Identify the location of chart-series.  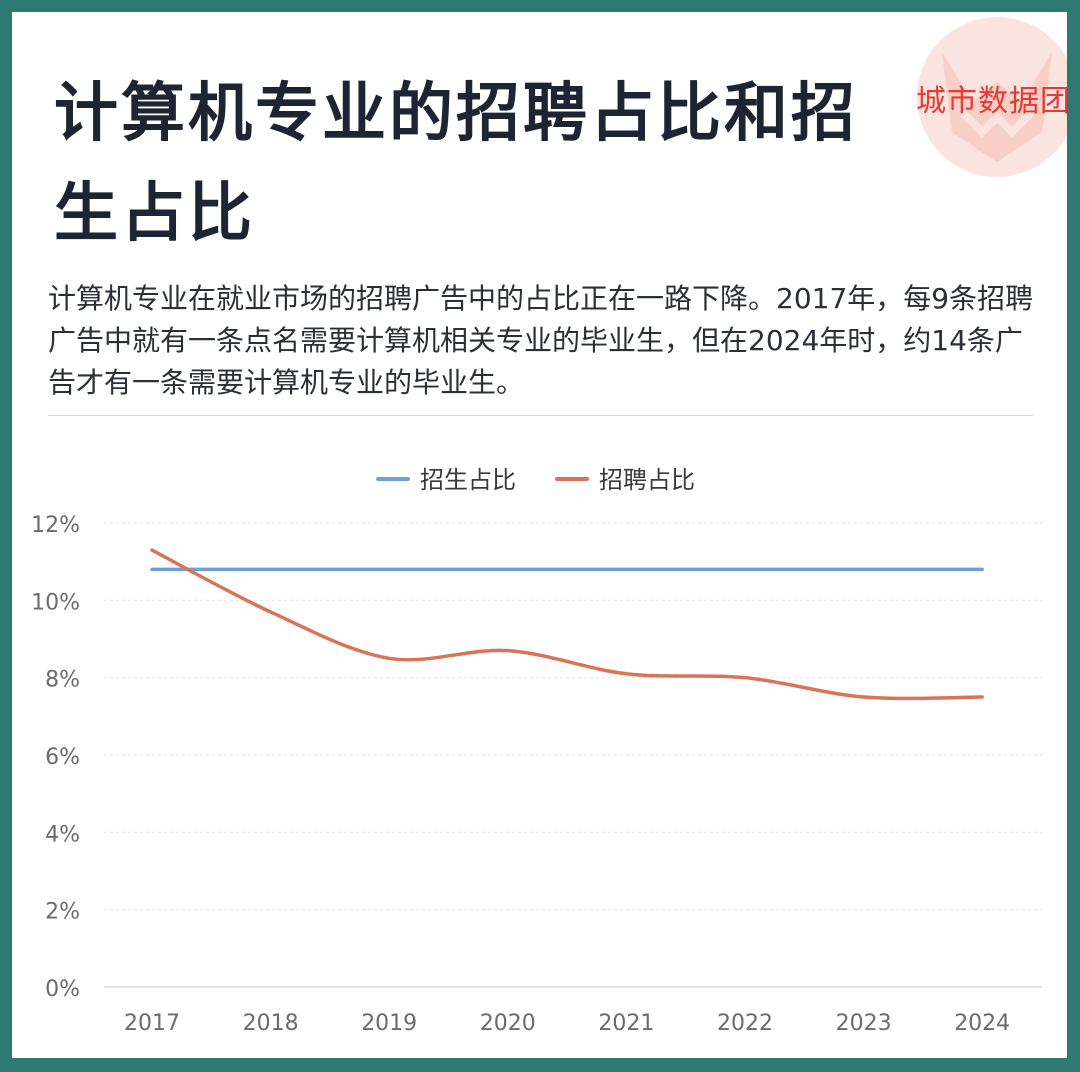
(567, 624).